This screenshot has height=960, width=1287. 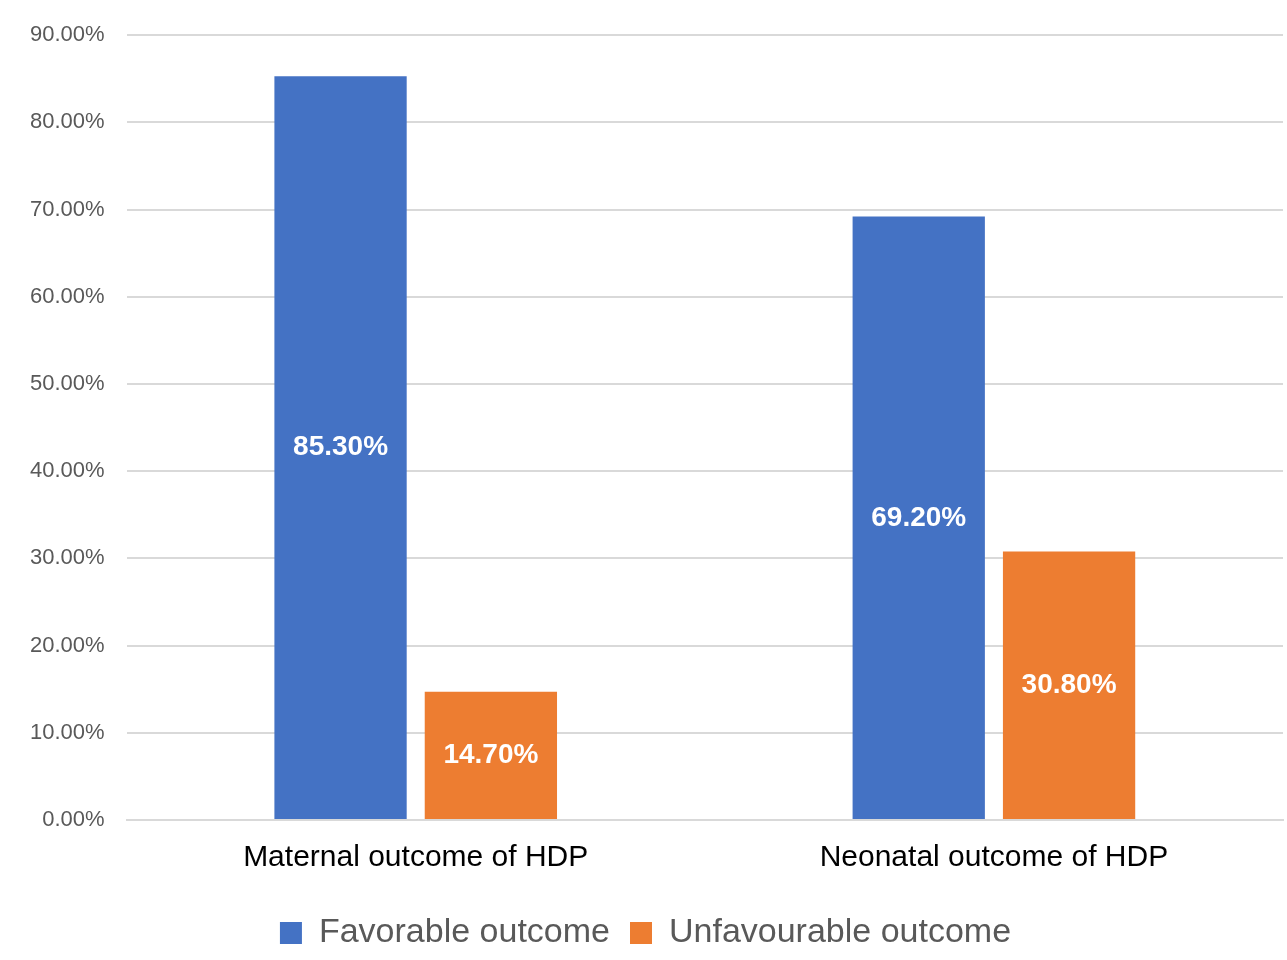 I want to click on y-tick-label: 90.00%, so click(x=67, y=34).